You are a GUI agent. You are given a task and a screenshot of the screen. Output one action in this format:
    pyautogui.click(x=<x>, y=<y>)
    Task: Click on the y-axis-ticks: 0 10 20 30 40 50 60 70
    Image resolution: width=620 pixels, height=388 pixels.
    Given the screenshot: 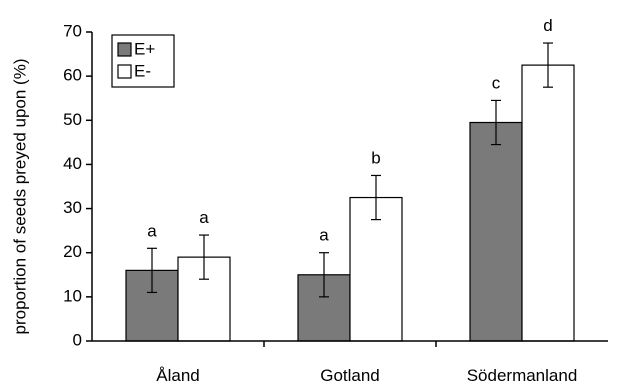 What is the action you would take?
    pyautogui.click(x=77, y=185)
    